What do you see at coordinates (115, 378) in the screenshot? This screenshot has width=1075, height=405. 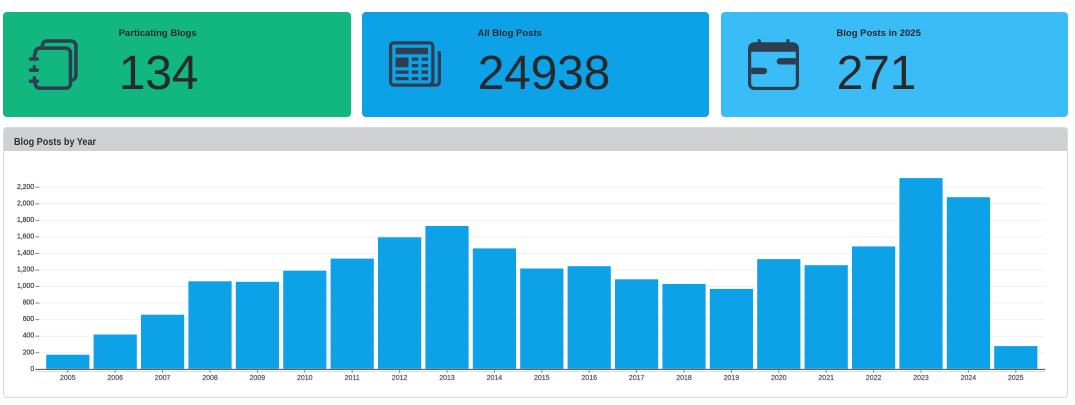 I see `svg-text: 2006` at bounding box center [115, 378].